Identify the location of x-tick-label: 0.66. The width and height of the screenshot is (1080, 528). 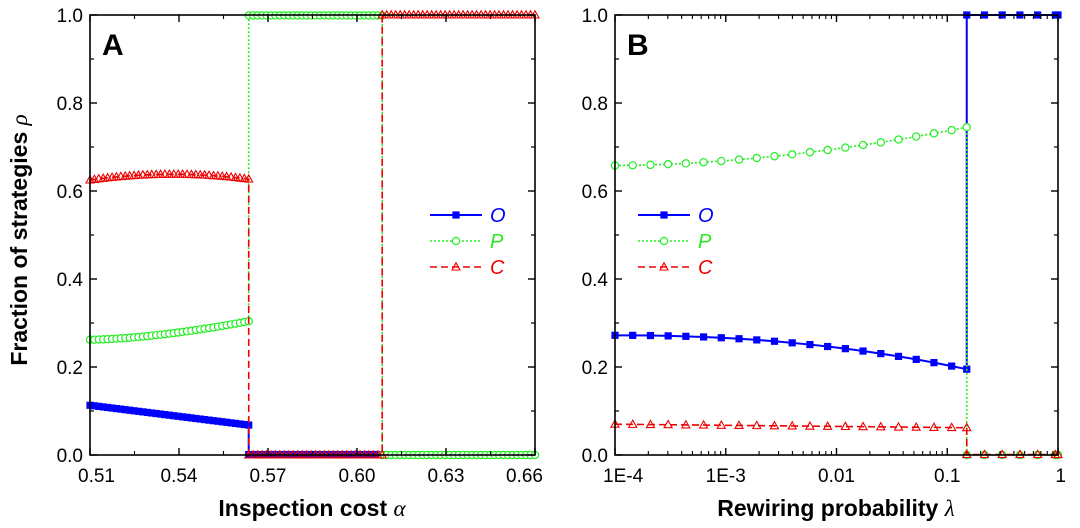
(524, 476).